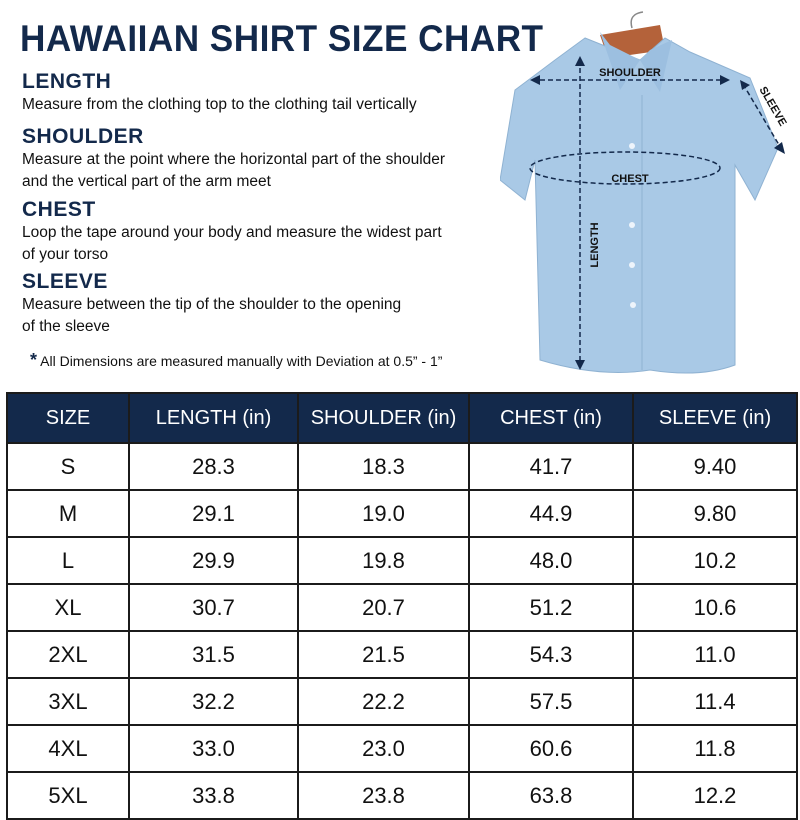 This screenshot has width=800, height=820. I want to click on page-title: HAWAIIAN SHIRT SIZE CHART, so click(282, 38).